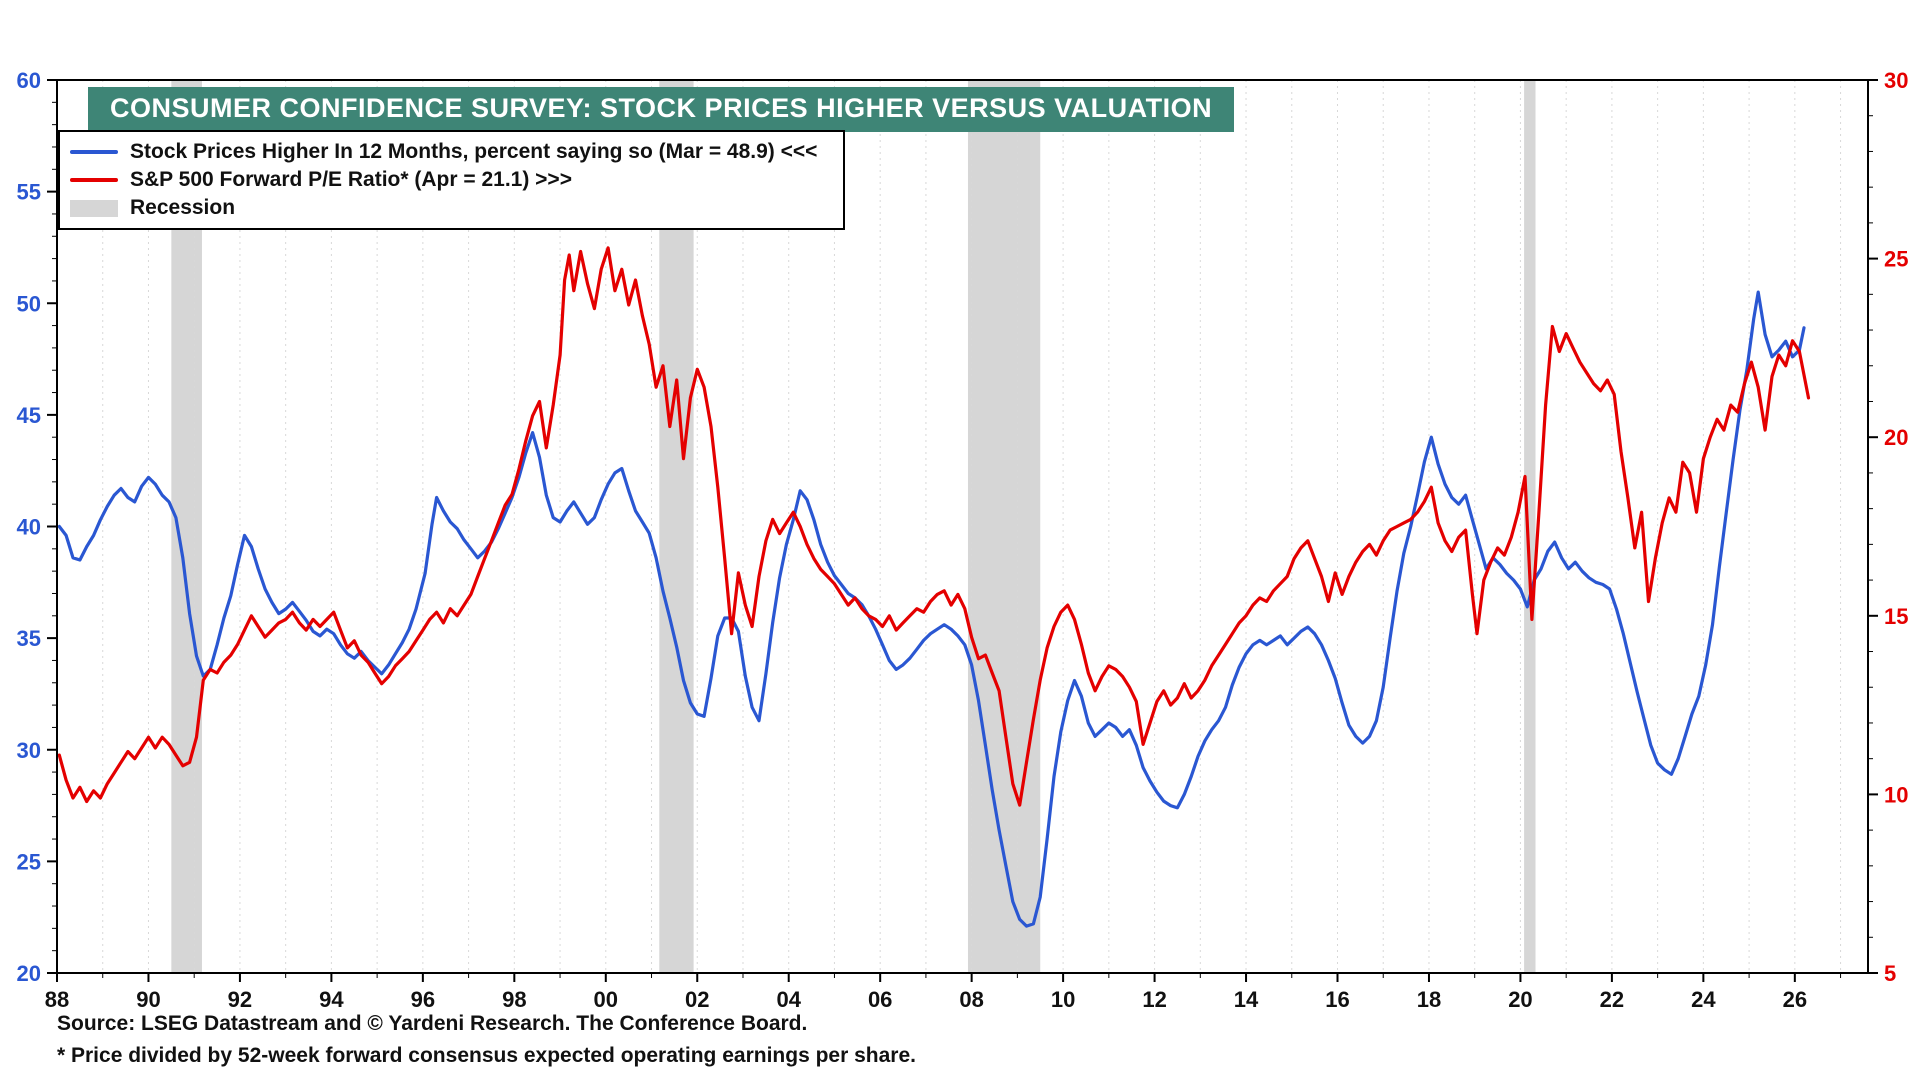 Image resolution: width=1920 pixels, height=1080 pixels. I want to click on y-right-tick-label: 30, so click(1896, 80).